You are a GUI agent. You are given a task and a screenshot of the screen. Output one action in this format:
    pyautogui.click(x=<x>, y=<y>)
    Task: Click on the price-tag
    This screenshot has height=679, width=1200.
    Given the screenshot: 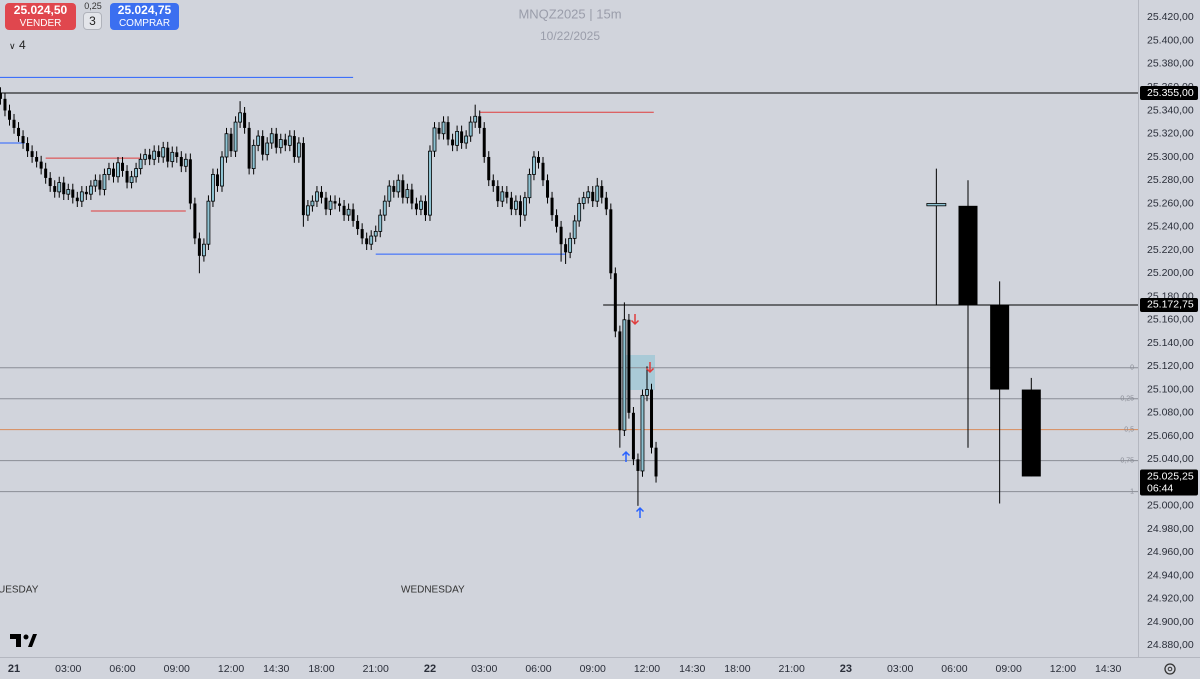 What is the action you would take?
    pyautogui.click(x=1169, y=482)
    